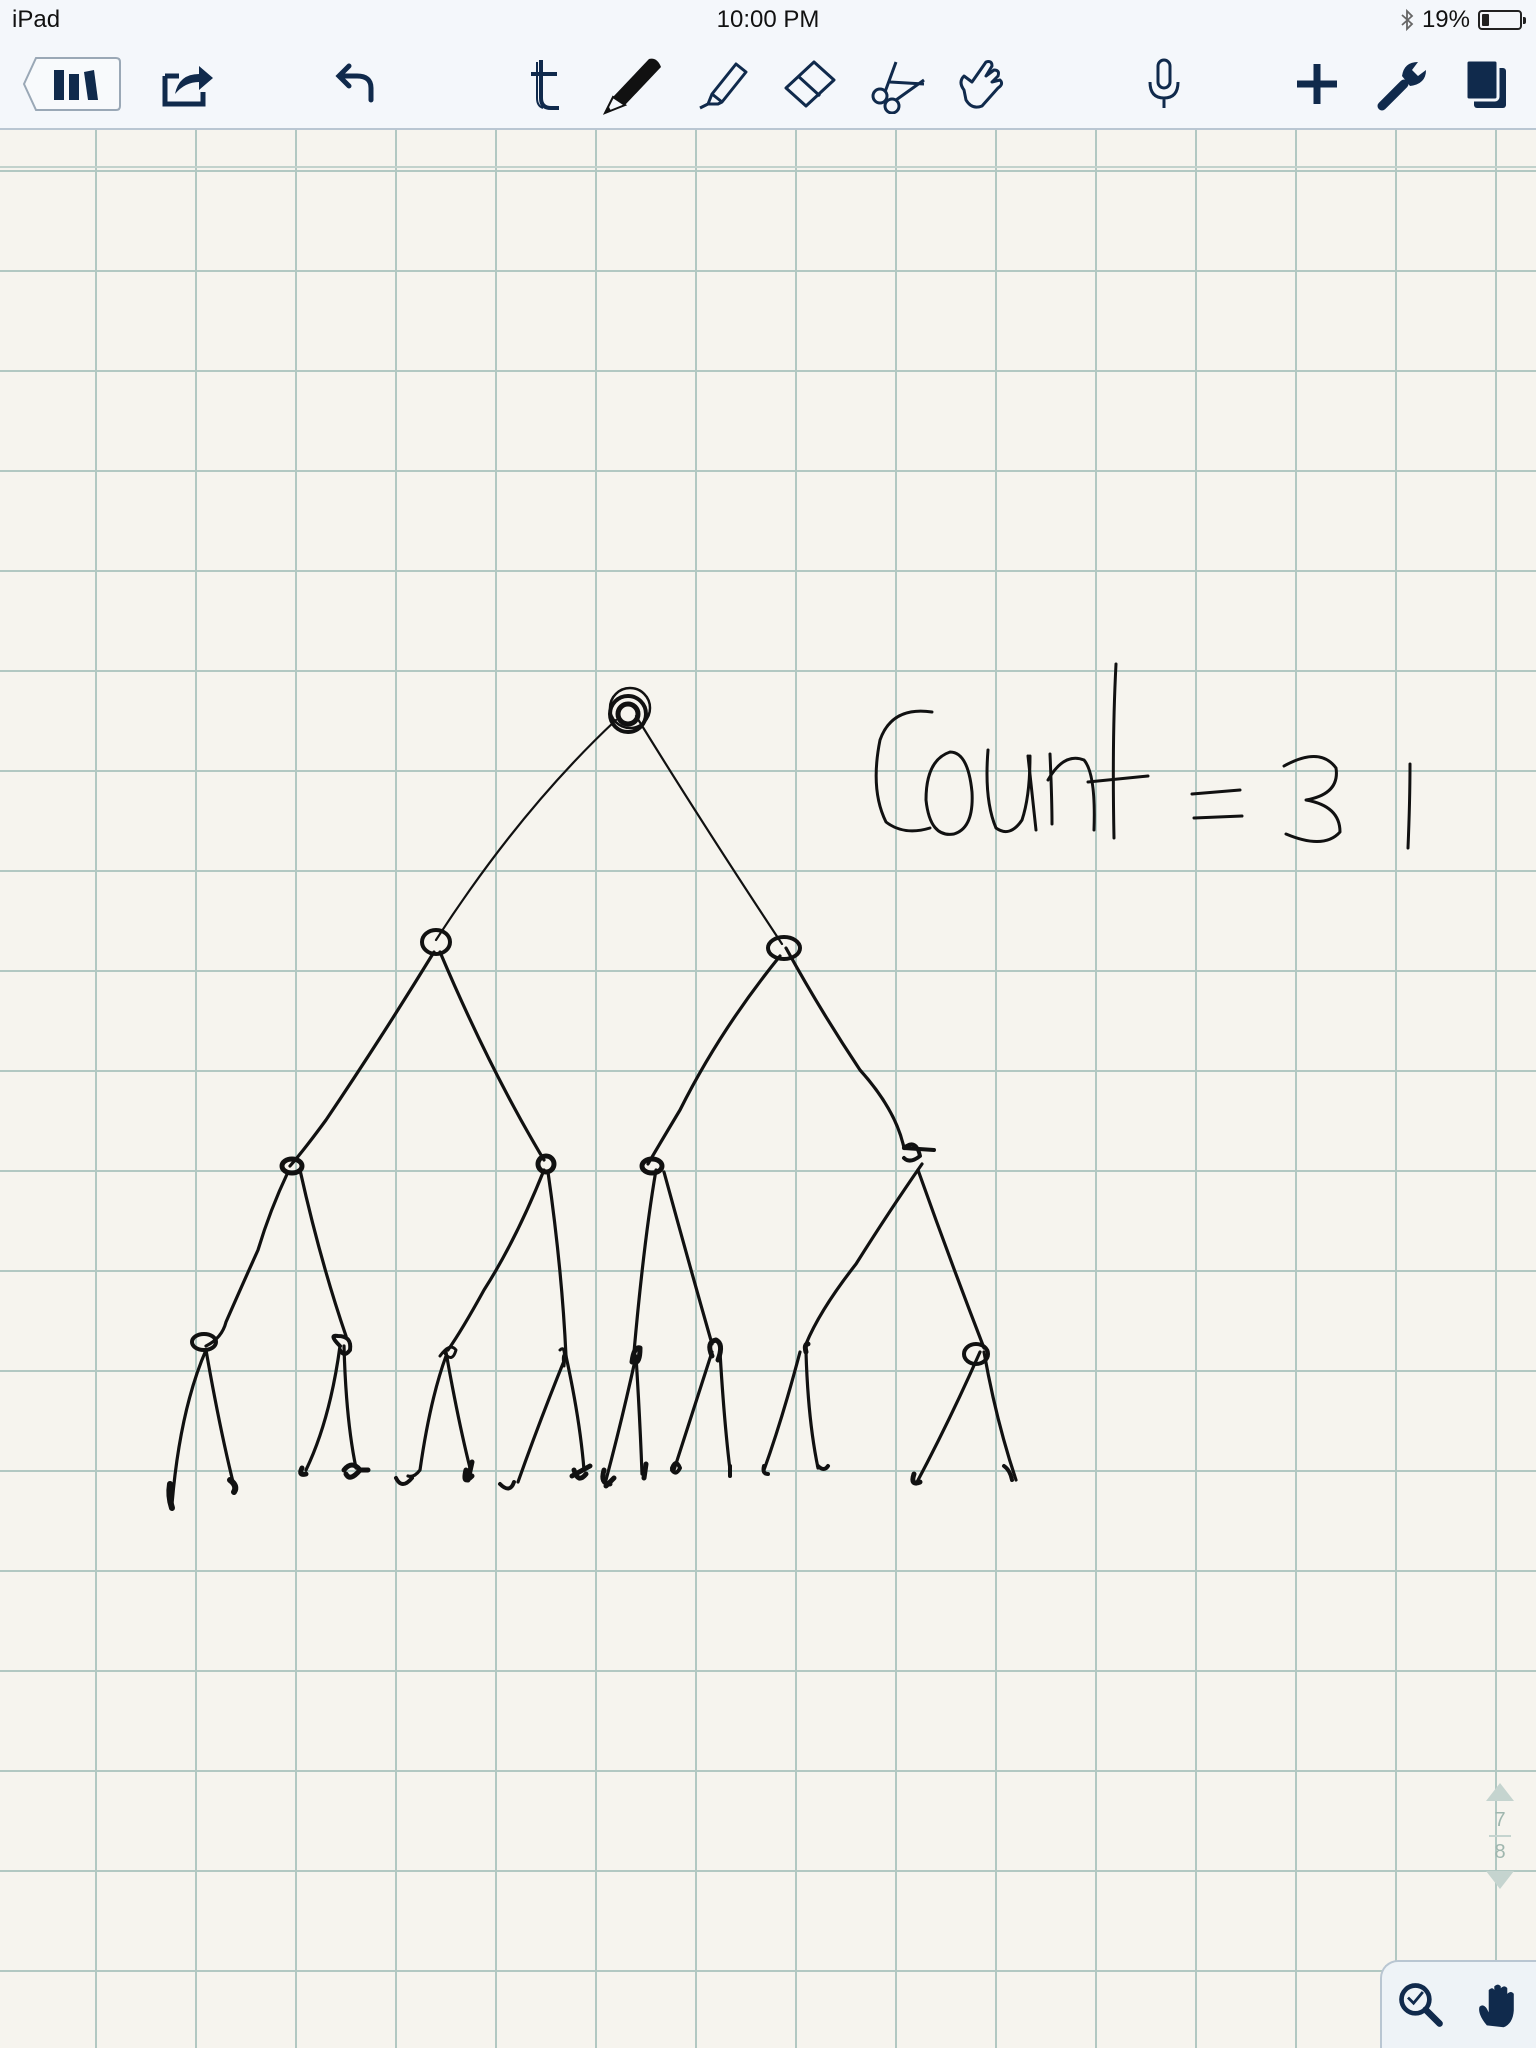  I want to click on toolbar, so click(768, 85).